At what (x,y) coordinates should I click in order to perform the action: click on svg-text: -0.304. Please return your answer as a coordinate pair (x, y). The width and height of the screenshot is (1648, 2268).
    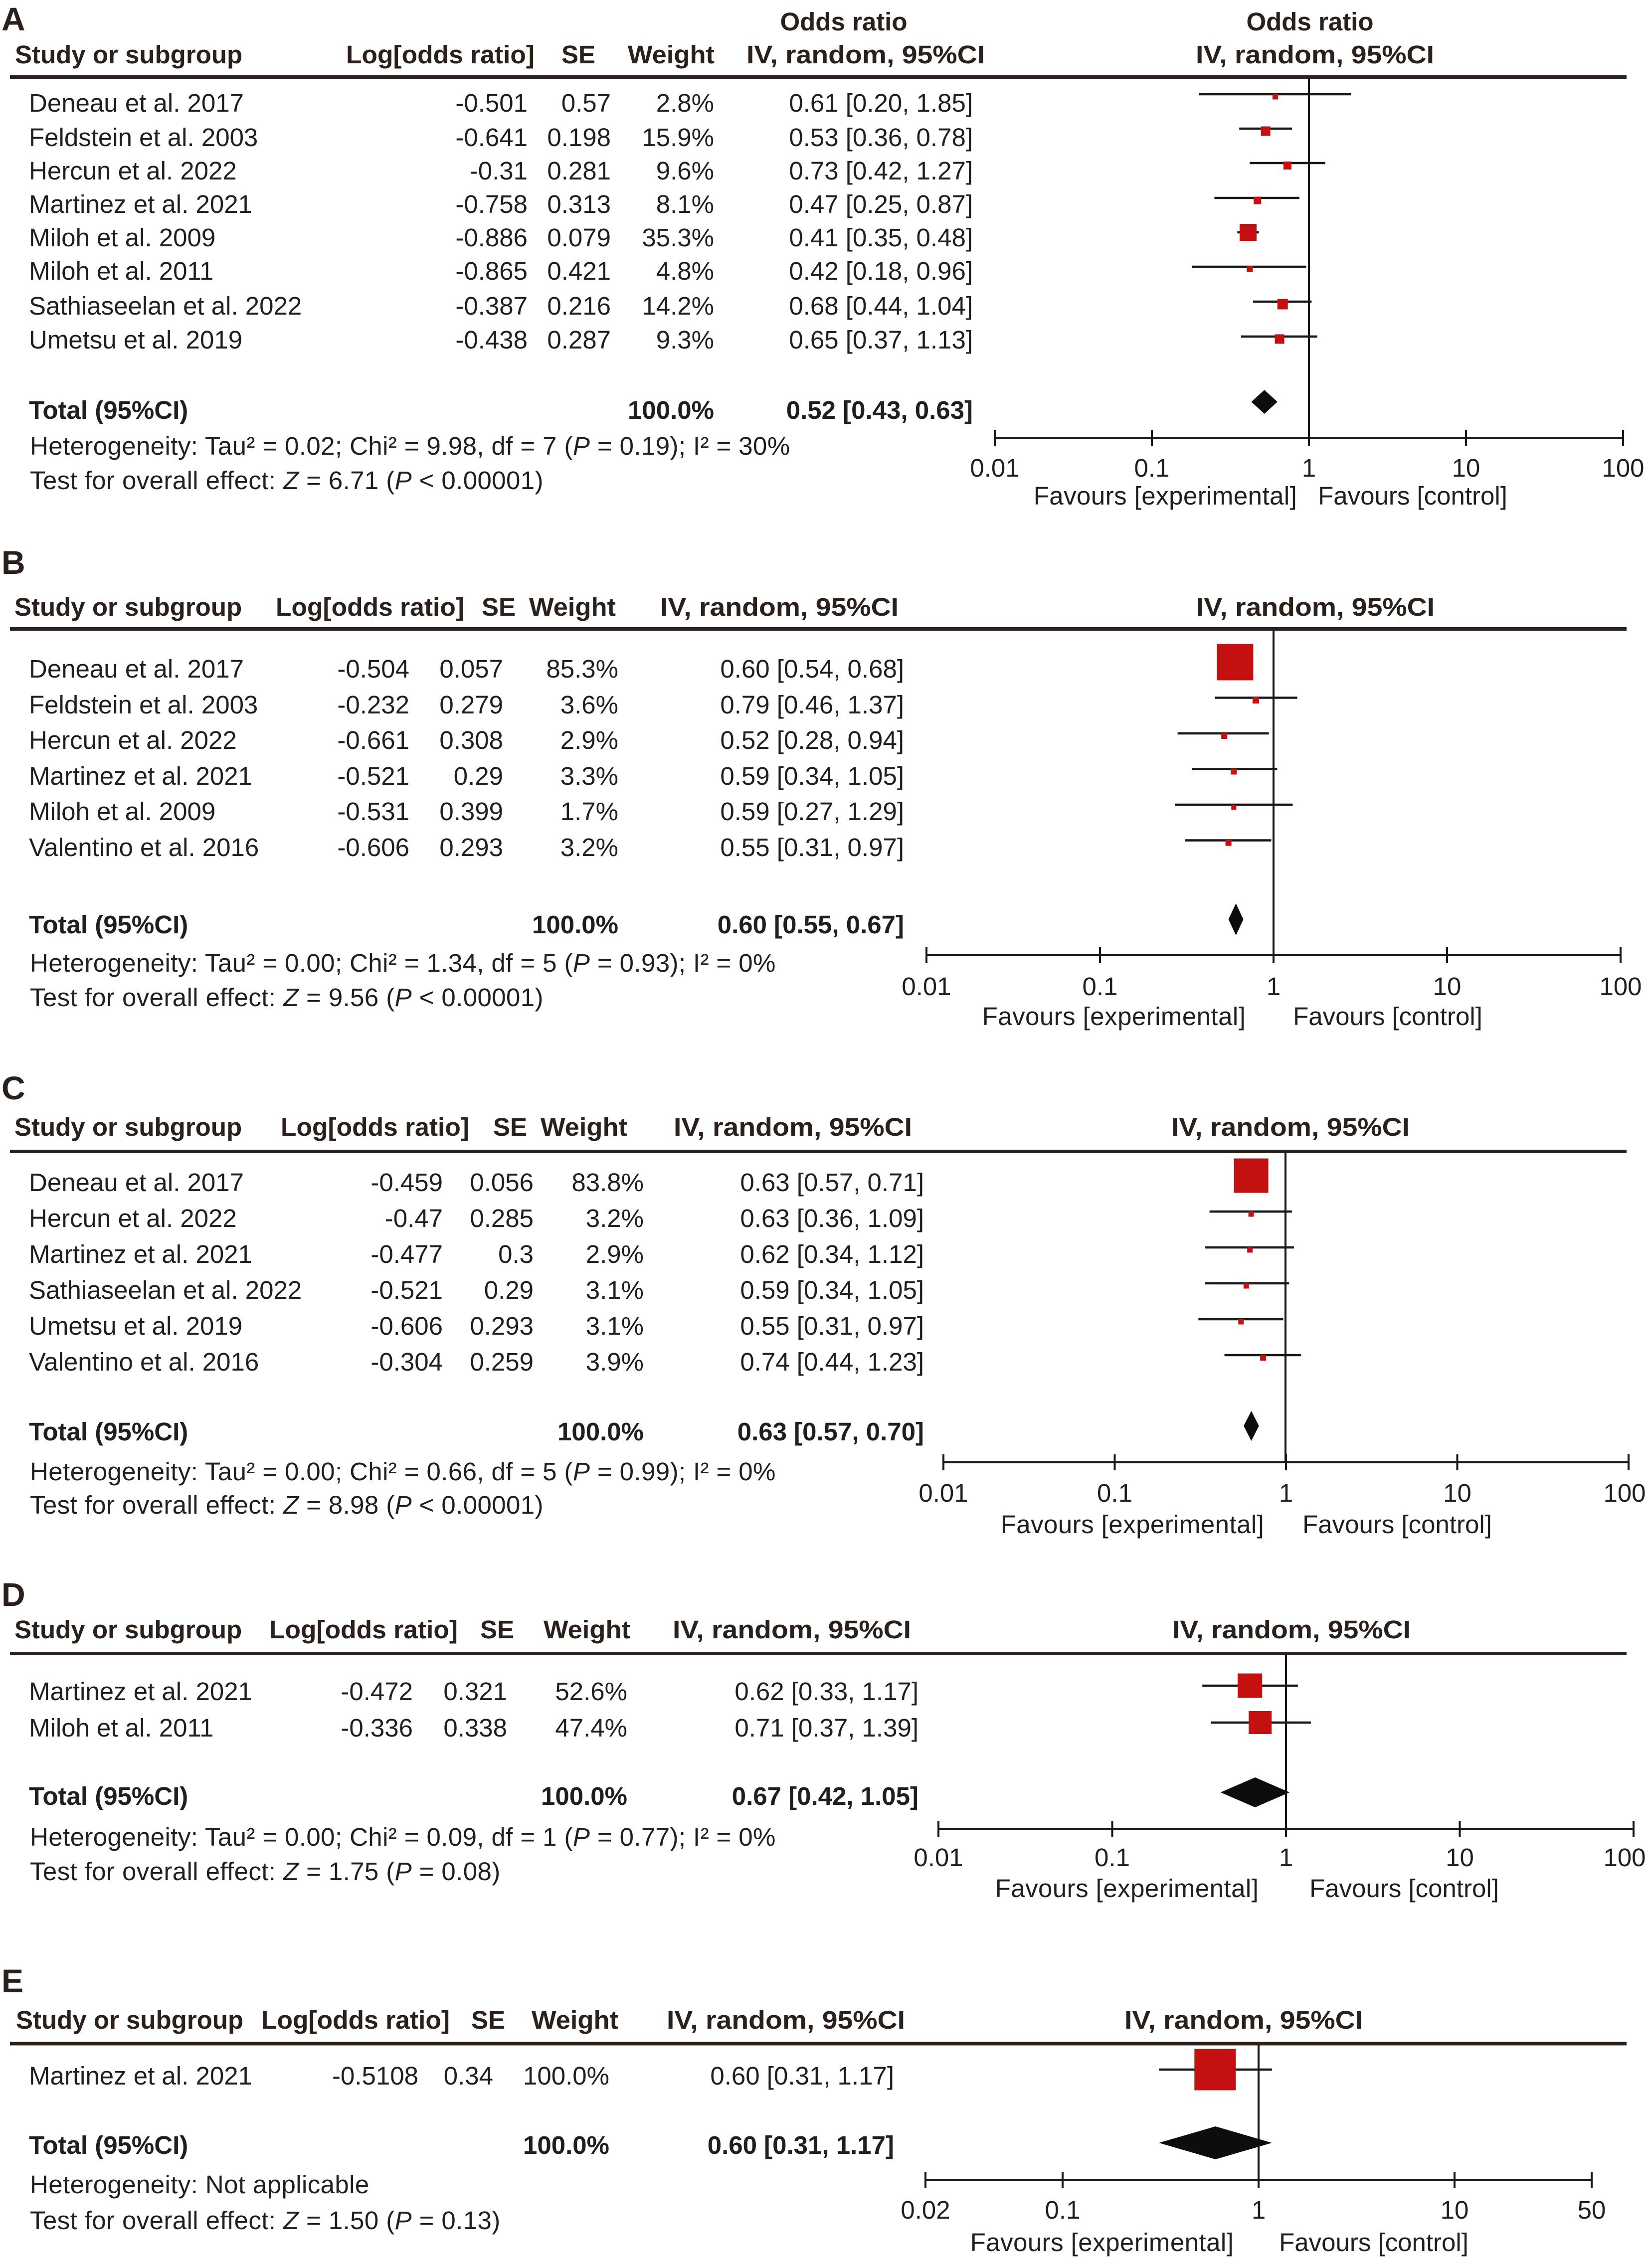
    Looking at the image, I should click on (406, 1362).